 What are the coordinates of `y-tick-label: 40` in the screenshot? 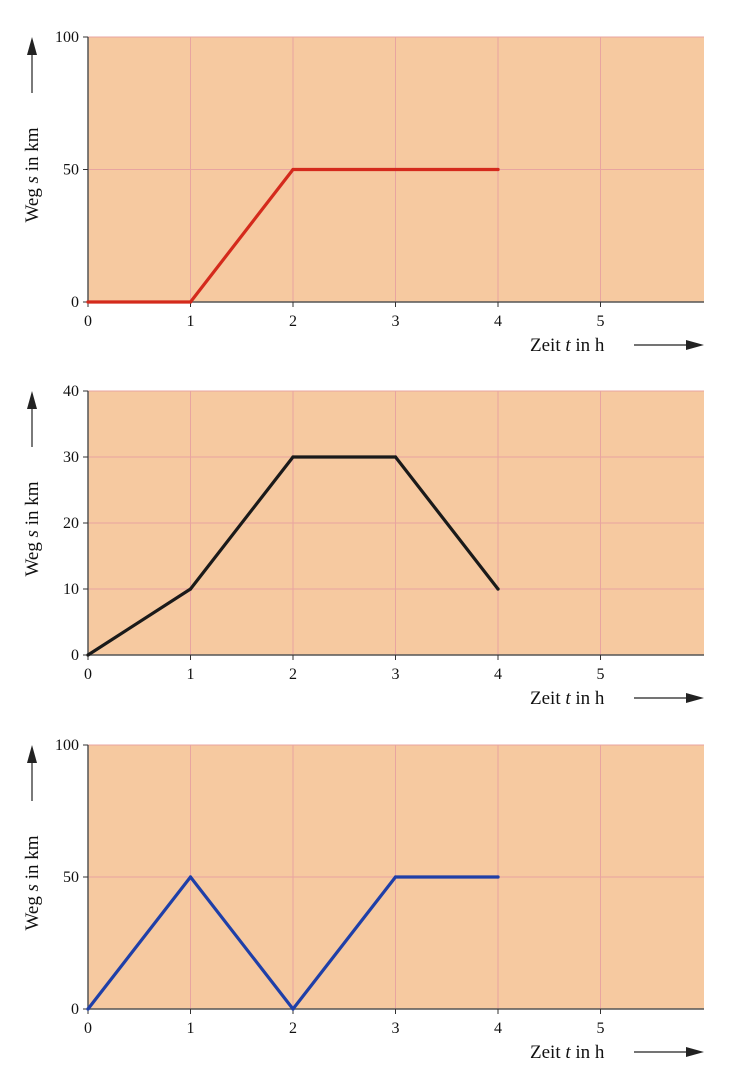 It's located at (71, 391).